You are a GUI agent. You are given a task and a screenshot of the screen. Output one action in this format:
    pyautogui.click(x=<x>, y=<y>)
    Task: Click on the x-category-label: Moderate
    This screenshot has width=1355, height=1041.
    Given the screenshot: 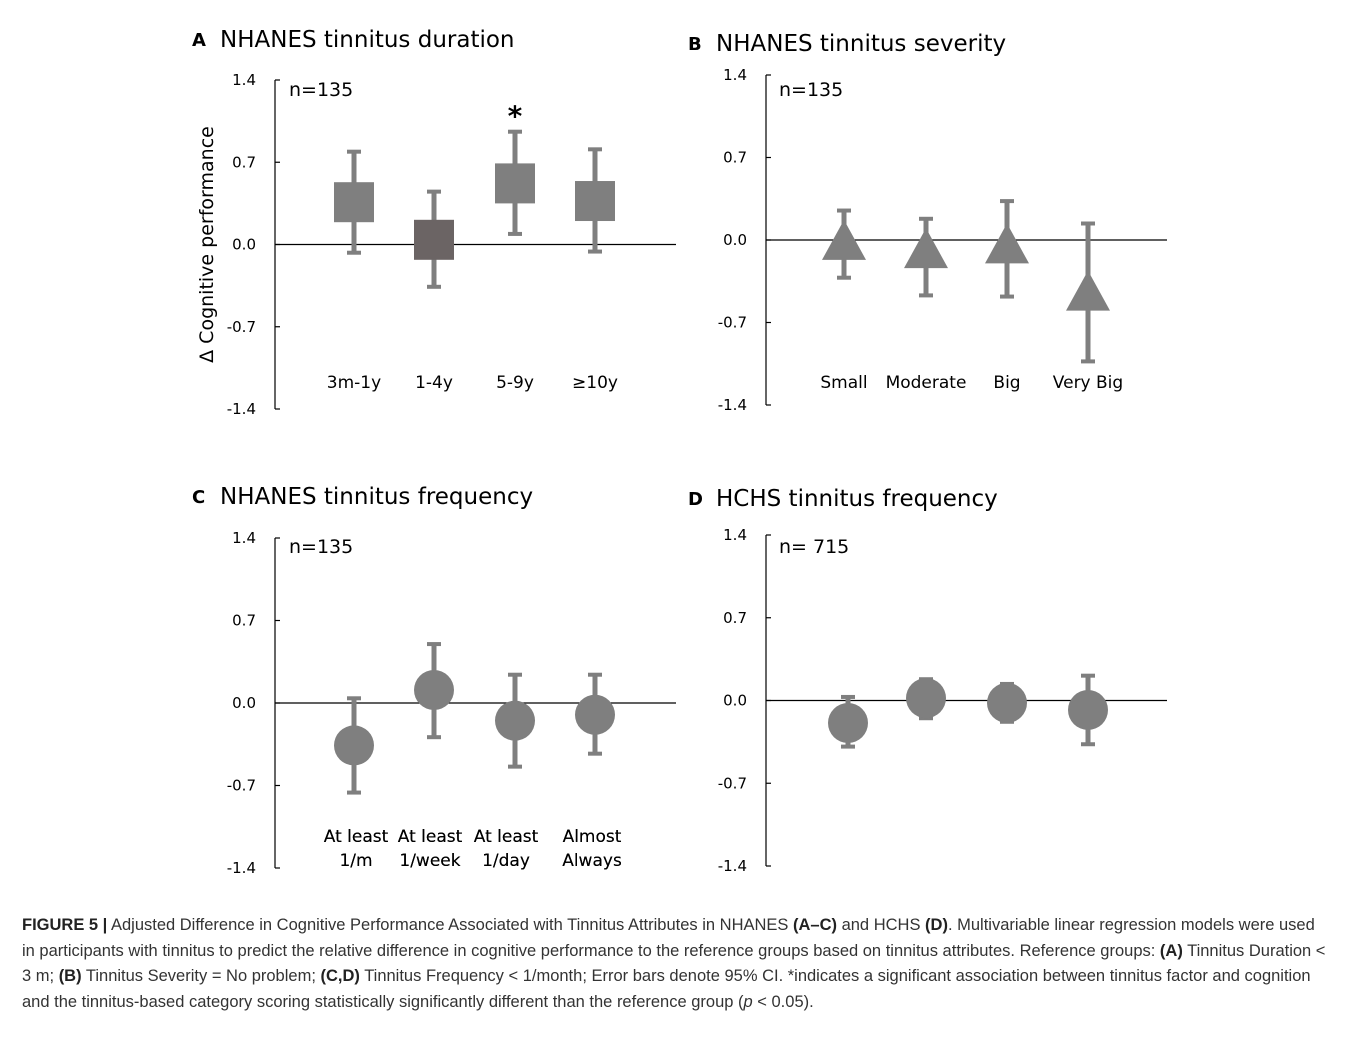 What is the action you would take?
    pyautogui.click(x=926, y=383)
    